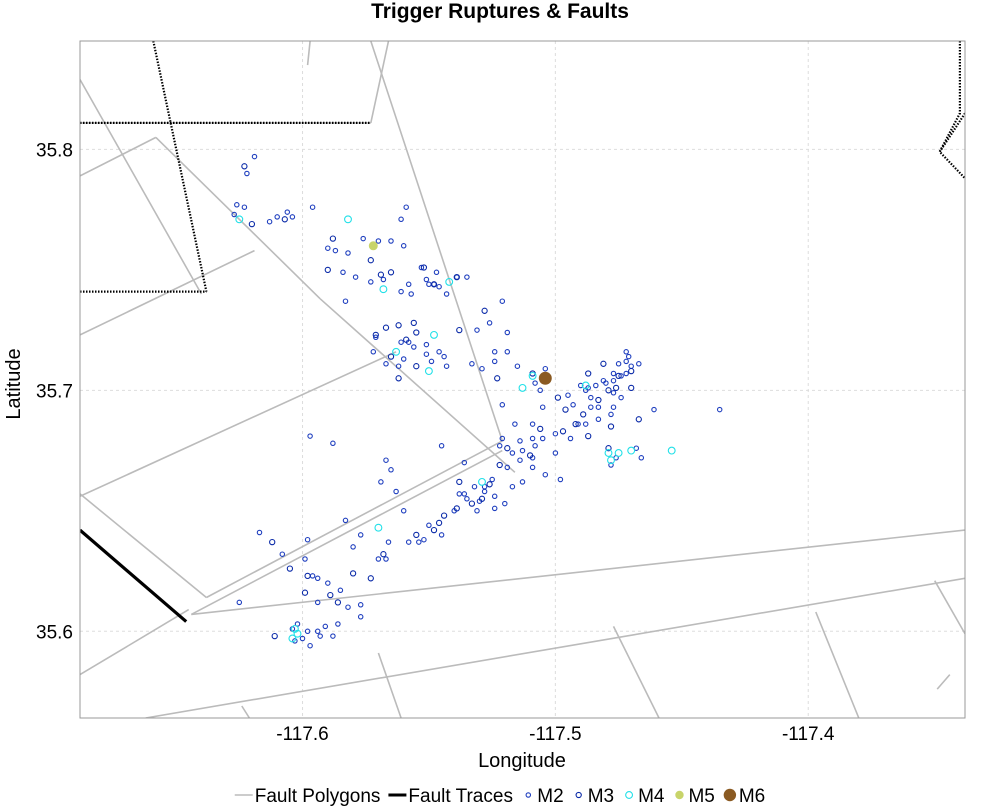  I want to click on legend-swatch-m3, so click(578, 795).